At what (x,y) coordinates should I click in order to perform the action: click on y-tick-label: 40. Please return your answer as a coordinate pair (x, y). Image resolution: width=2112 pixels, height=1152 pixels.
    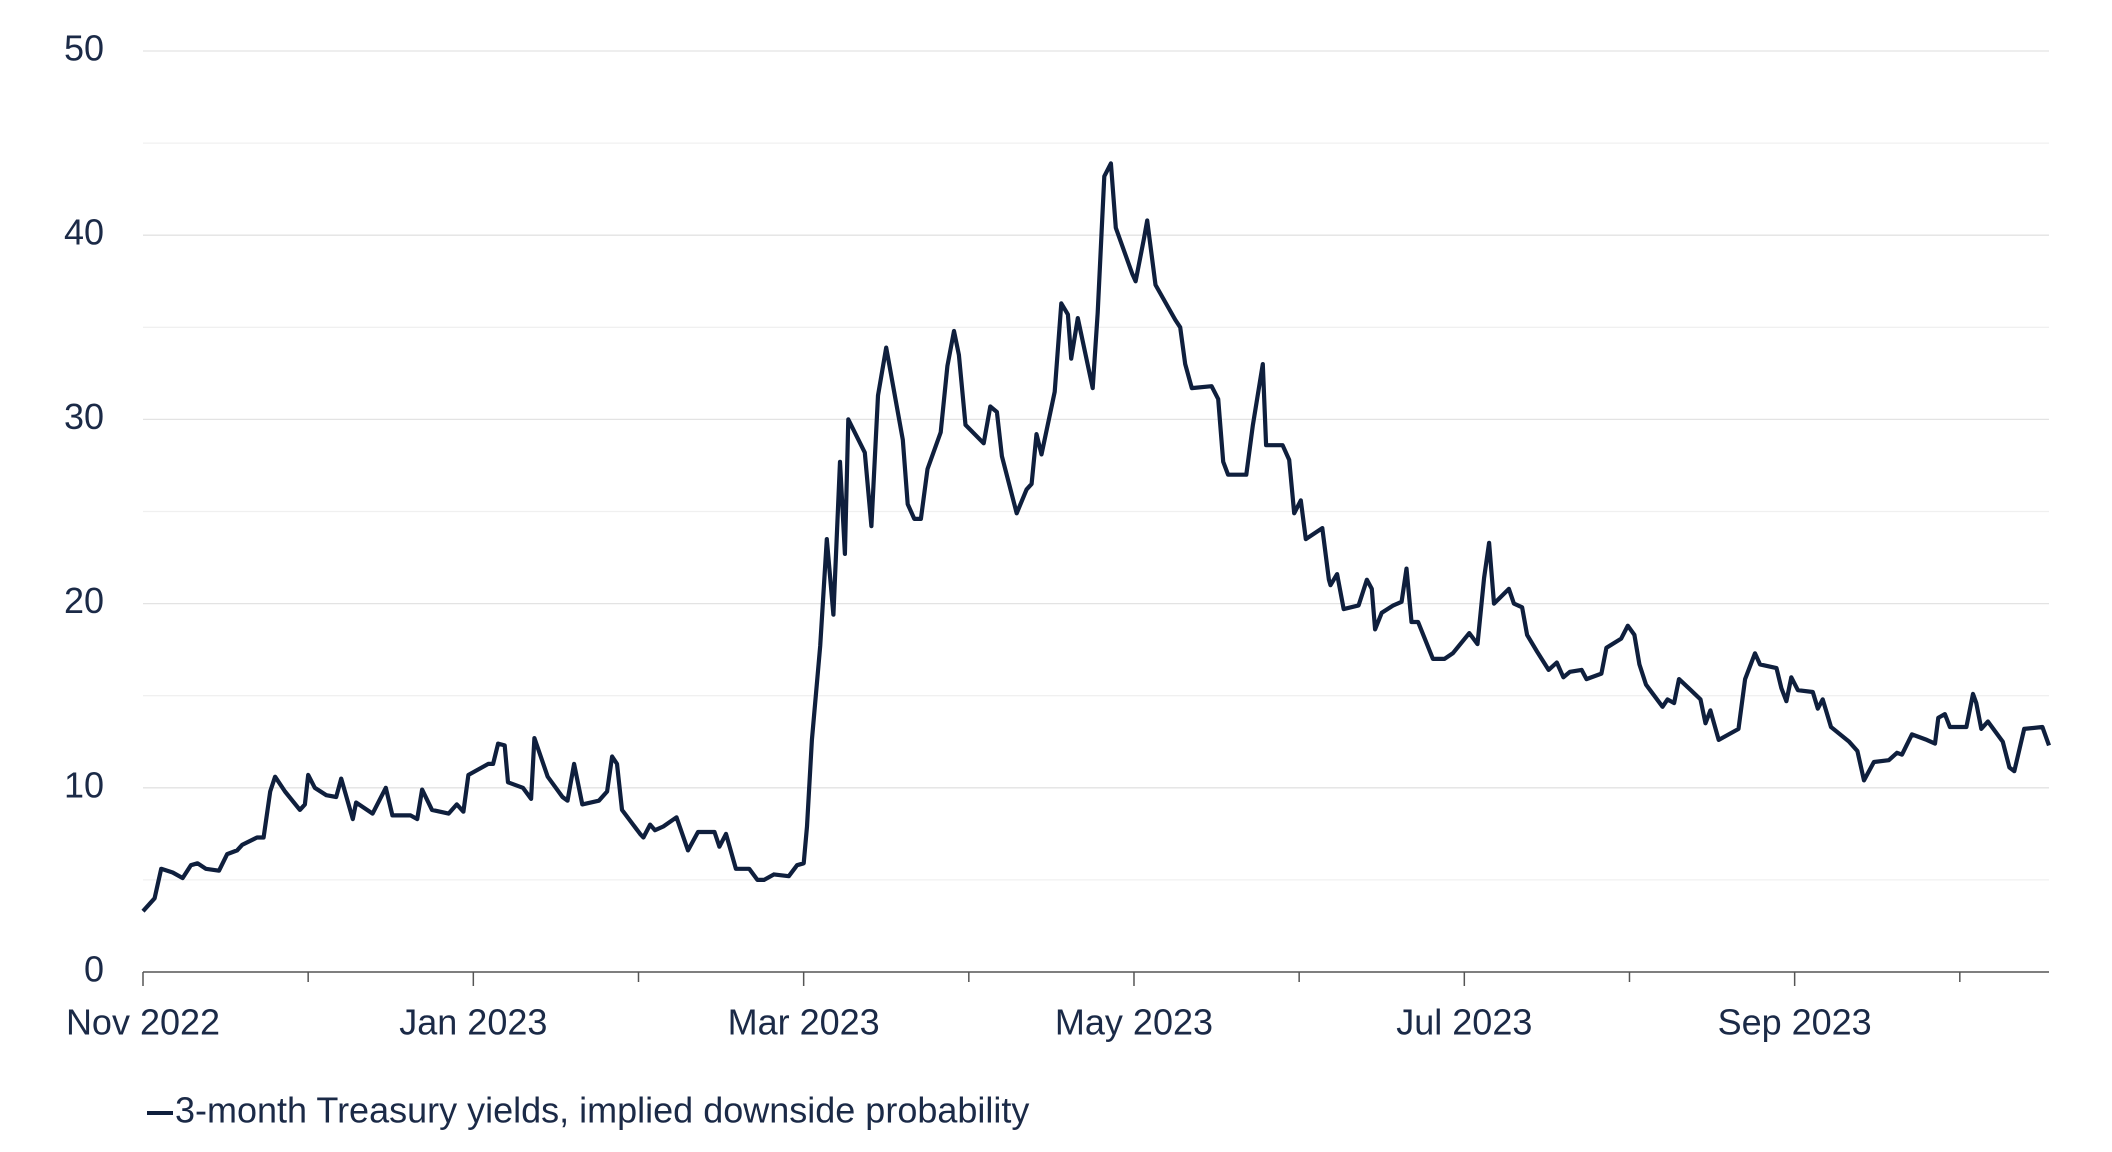
    Looking at the image, I should click on (84, 232).